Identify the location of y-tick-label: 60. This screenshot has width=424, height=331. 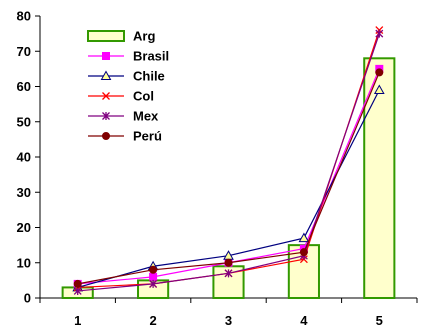
(24, 86).